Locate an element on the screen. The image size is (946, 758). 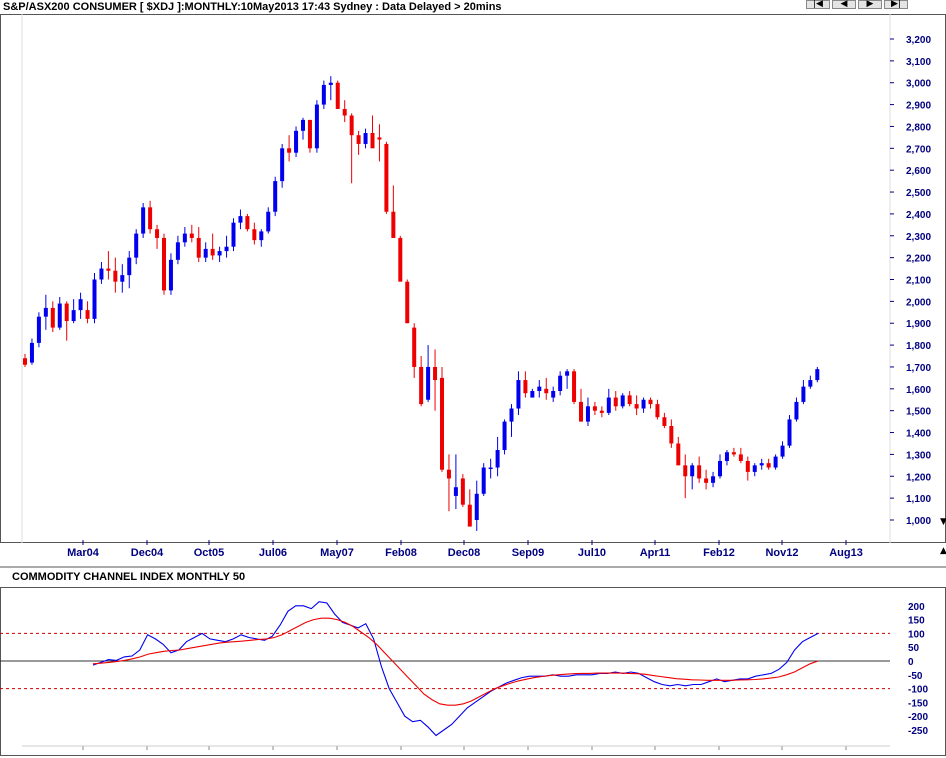
time-tick-label: May07 is located at coordinates (337, 553).